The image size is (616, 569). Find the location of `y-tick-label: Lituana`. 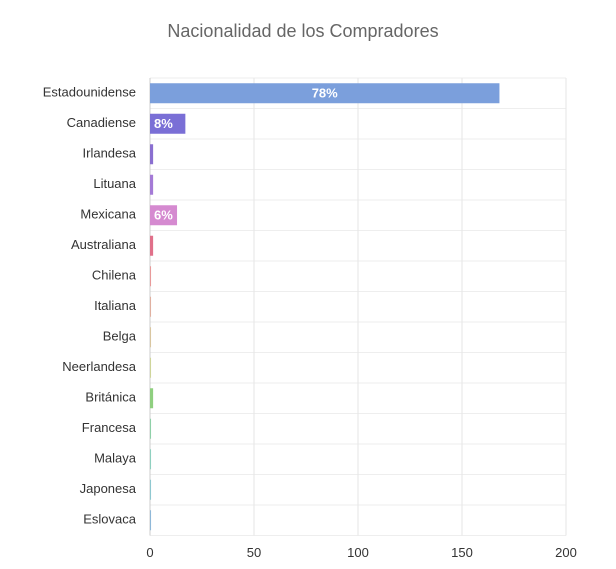

y-tick-label: Lituana is located at coordinates (114, 183).